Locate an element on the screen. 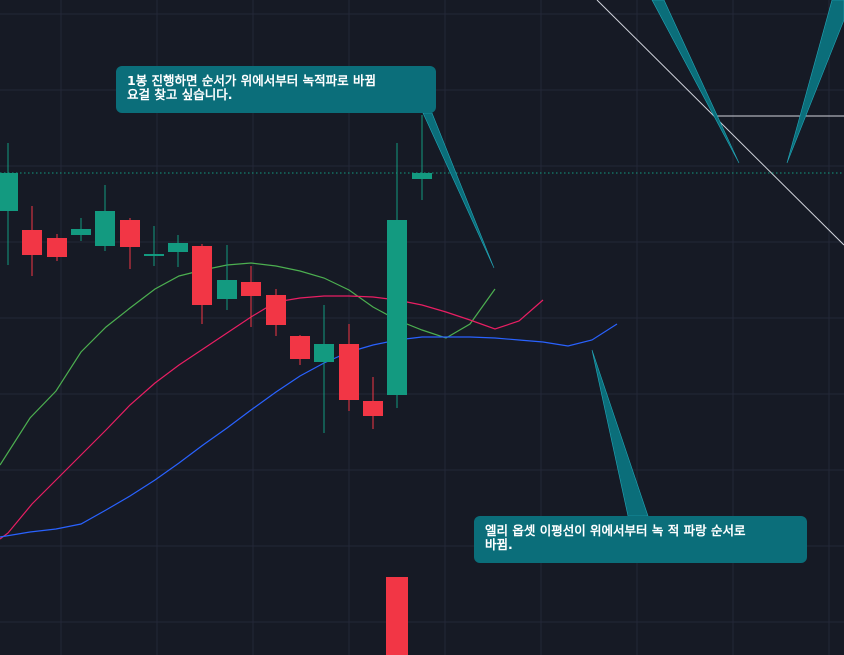 Image resolution: width=844 pixels, height=655 pixels. volume-layer is located at coordinates (397, 616).